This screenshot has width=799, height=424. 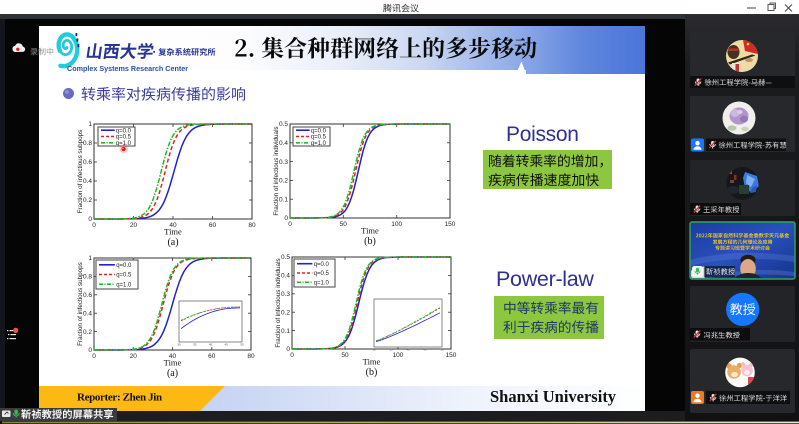 I want to click on svg-text: Reporter: Zhen Jin, so click(x=119, y=398).